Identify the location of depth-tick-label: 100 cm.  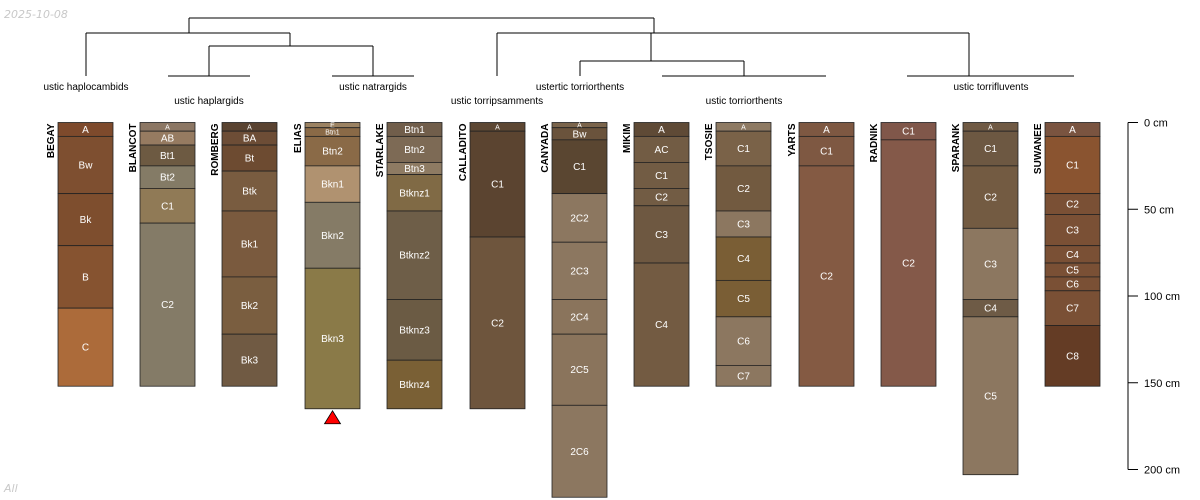
(1162, 297).